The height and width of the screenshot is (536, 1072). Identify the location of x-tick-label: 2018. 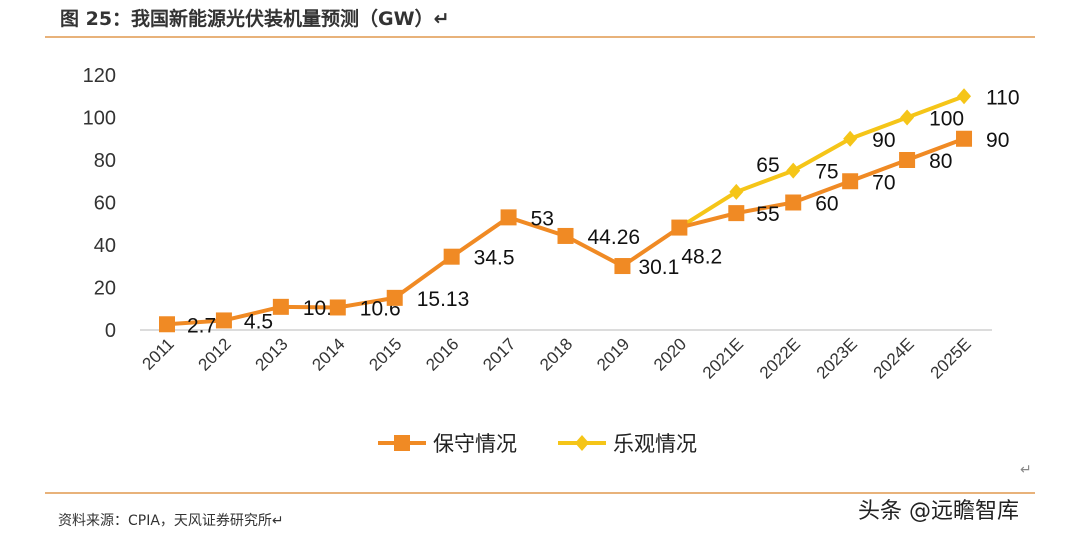
(556, 354).